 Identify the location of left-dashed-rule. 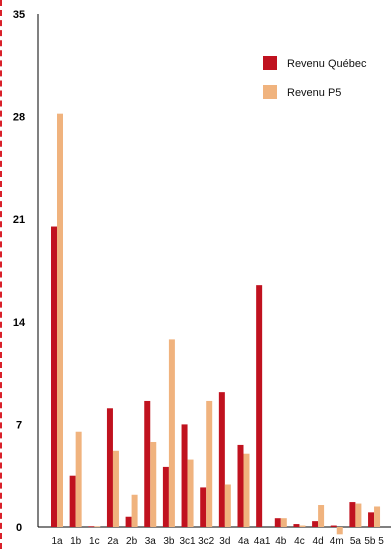
(1, 274).